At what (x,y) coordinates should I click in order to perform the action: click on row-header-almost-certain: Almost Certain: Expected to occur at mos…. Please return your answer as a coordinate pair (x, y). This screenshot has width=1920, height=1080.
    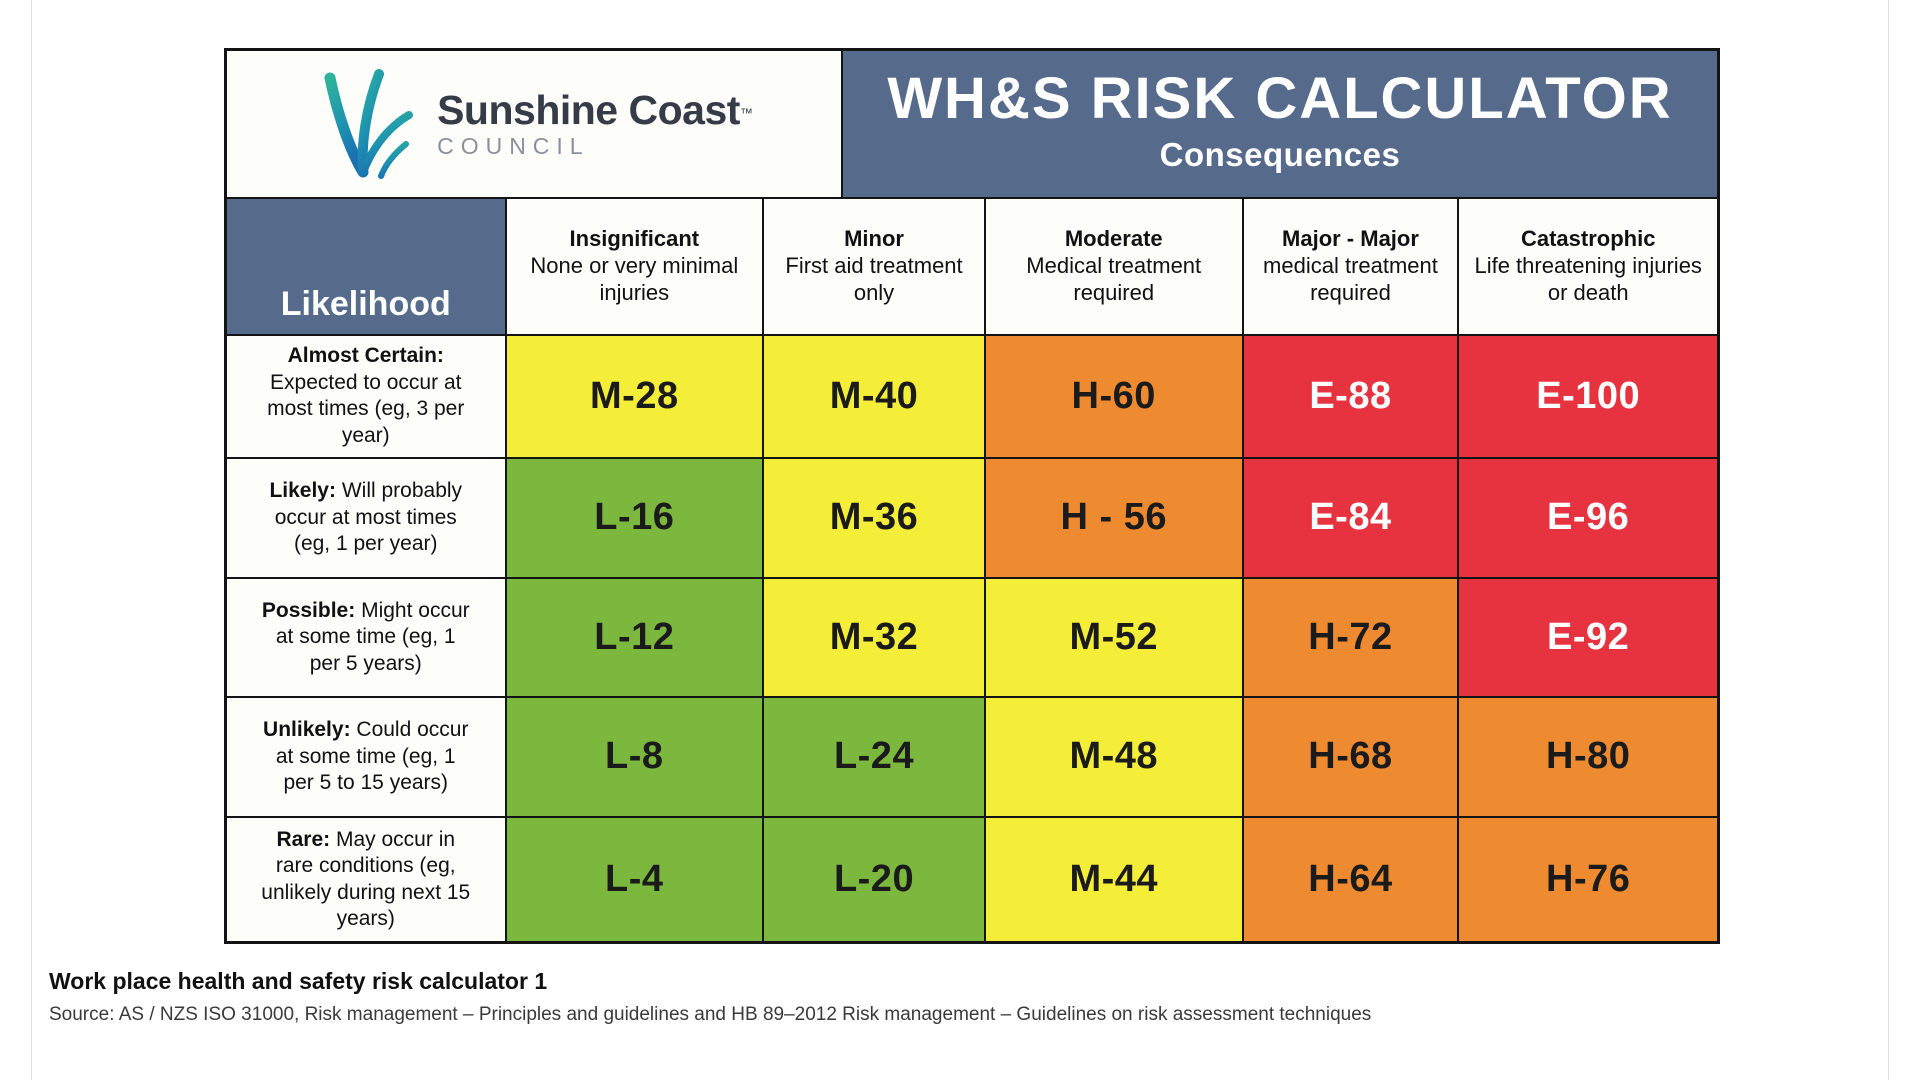
    Looking at the image, I should click on (366, 396).